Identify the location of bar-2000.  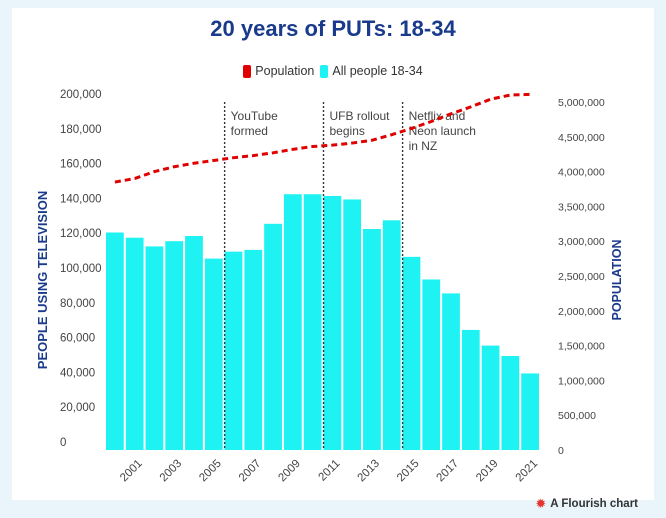
(115, 341).